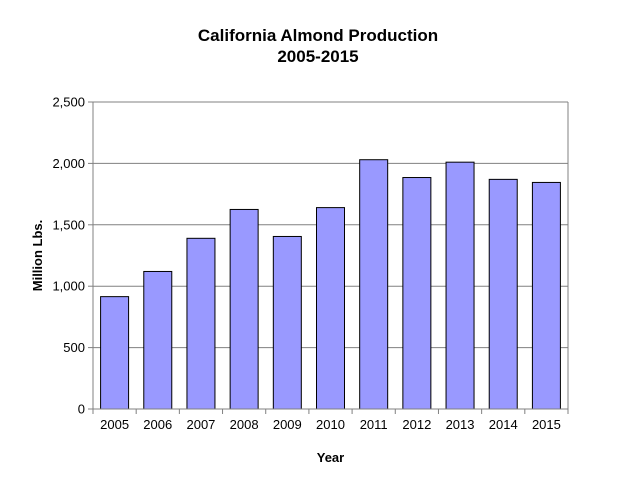 The image size is (636, 489). What do you see at coordinates (115, 353) in the screenshot?
I see `bar-2005` at bounding box center [115, 353].